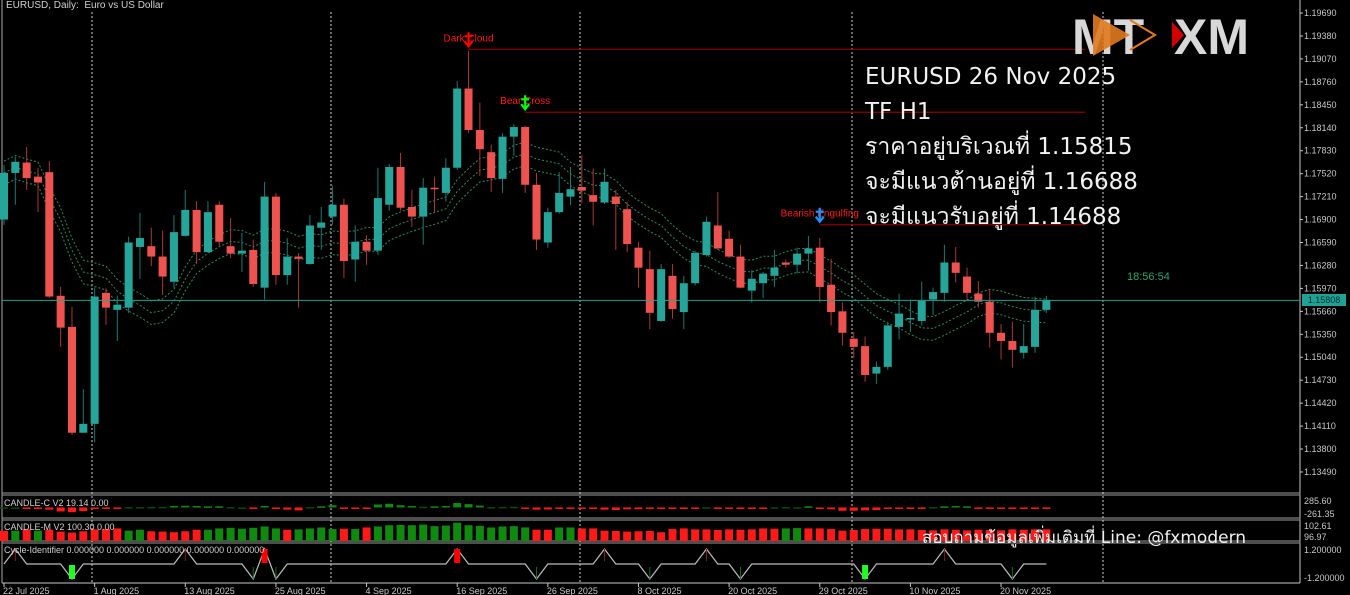 The width and height of the screenshot is (1350, 595). What do you see at coordinates (56, 503) in the screenshot?
I see `candle-c-label: CANDLE-C V2 19.14 0.00` at bounding box center [56, 503].